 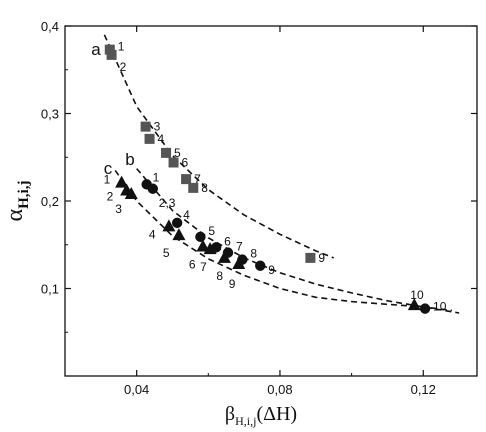 What do you see at coordinates (108, 168) in the screenshot?
I see `series-name-c: c` at bounding box center [108, 168].